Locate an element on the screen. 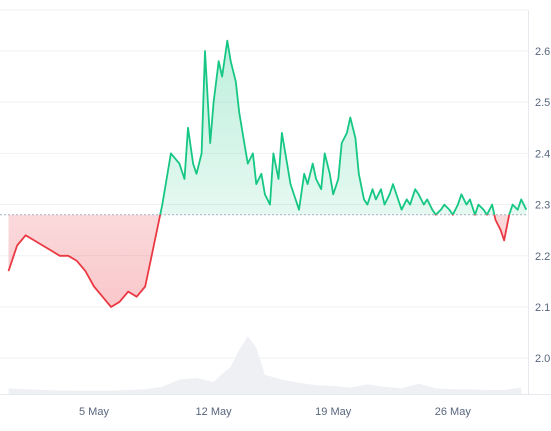 This screenshot has height=431, width=551. x-axis: 5 May 12 May 19 May 26 May is located at coordinates (275, 412).